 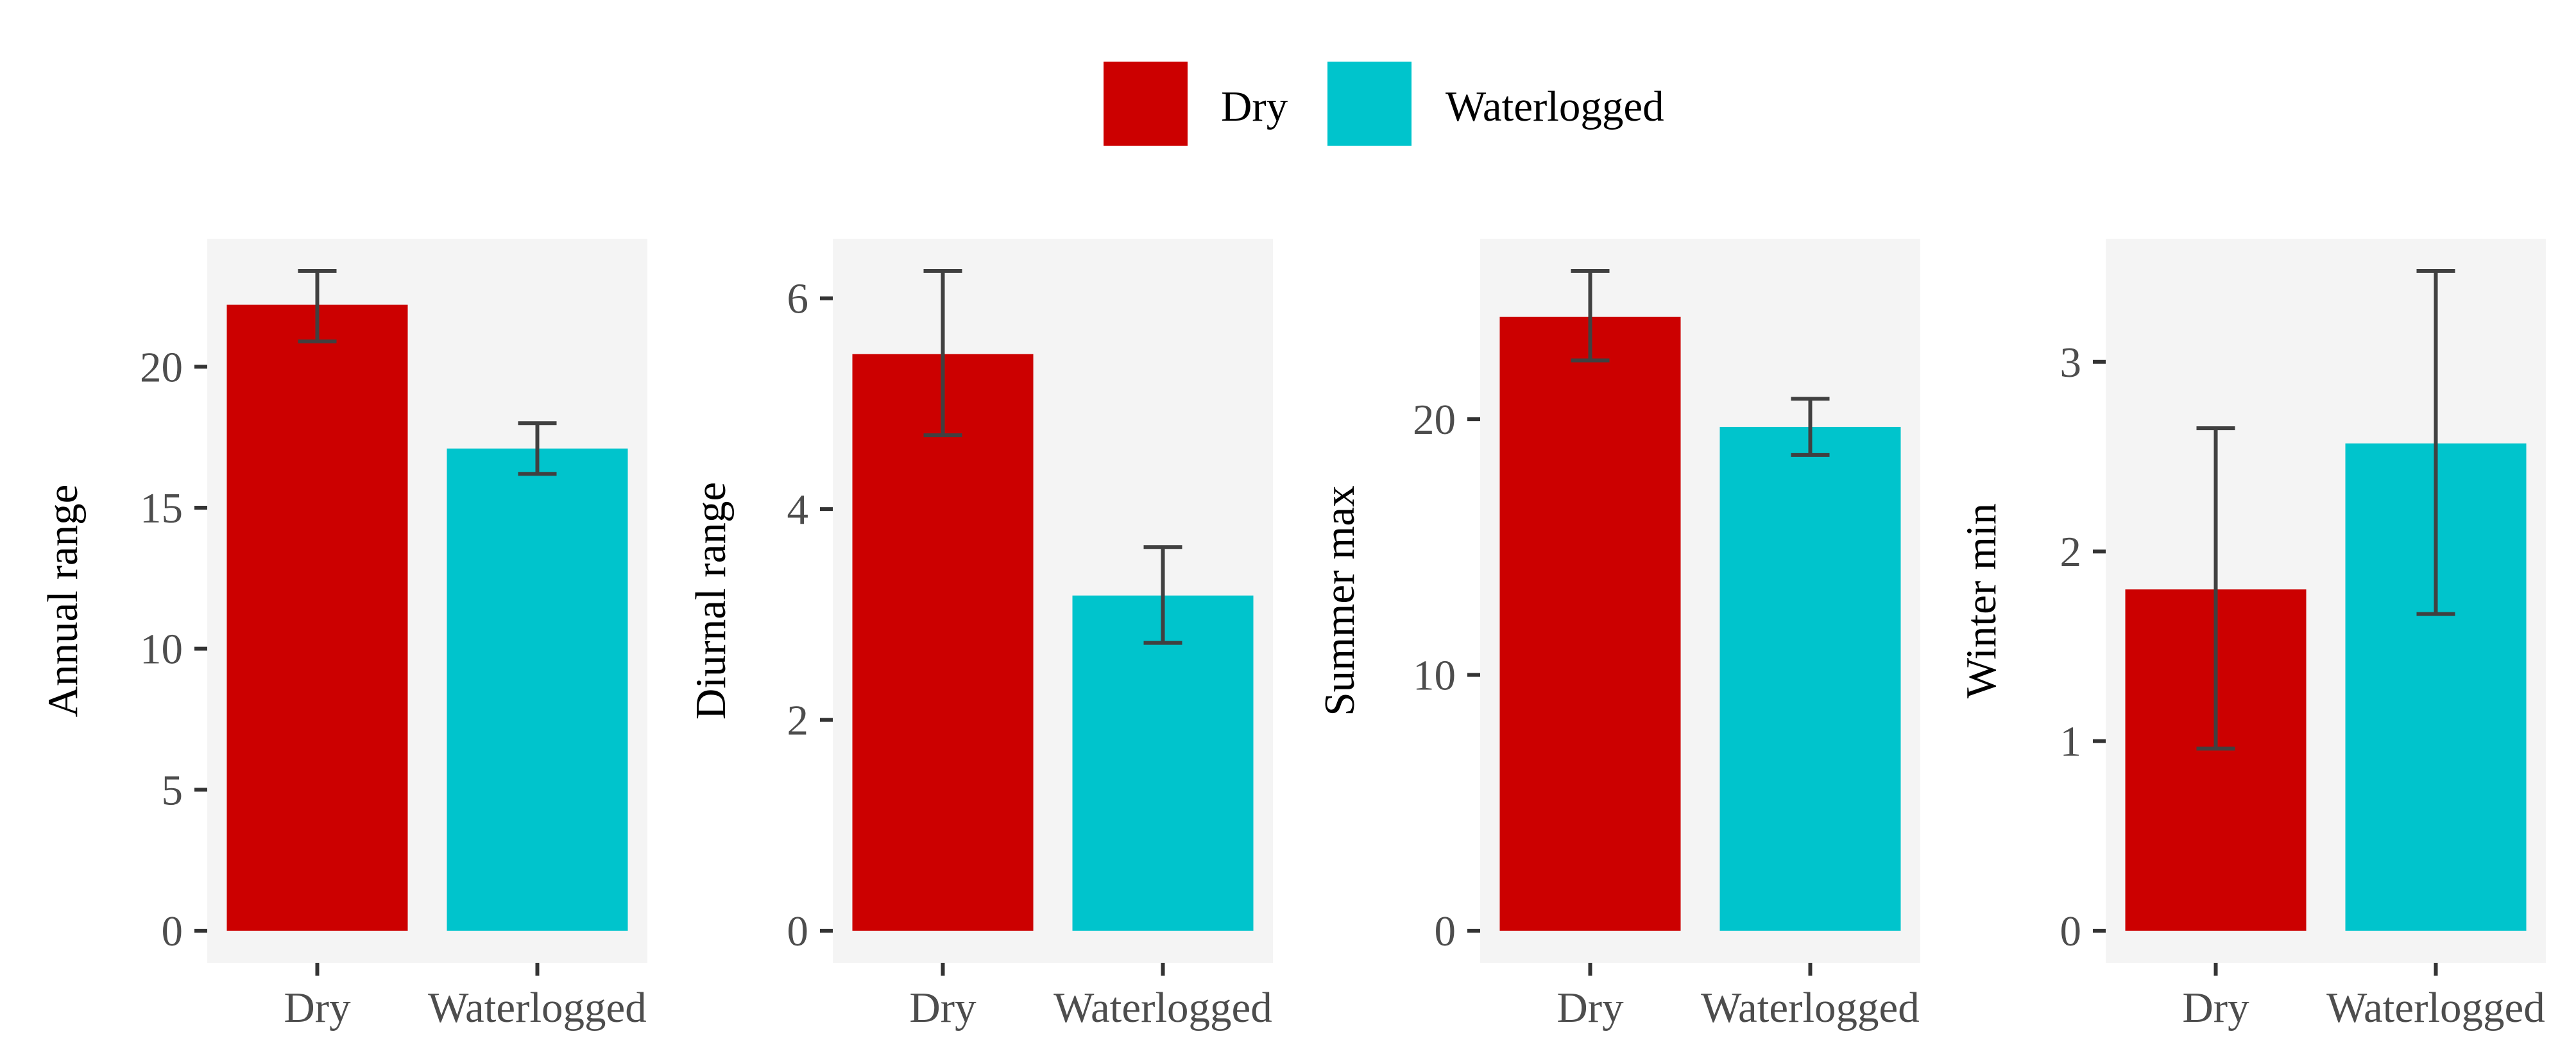 I want to click on y-axis-title: Diurnal range, so click(x=711, y=601).